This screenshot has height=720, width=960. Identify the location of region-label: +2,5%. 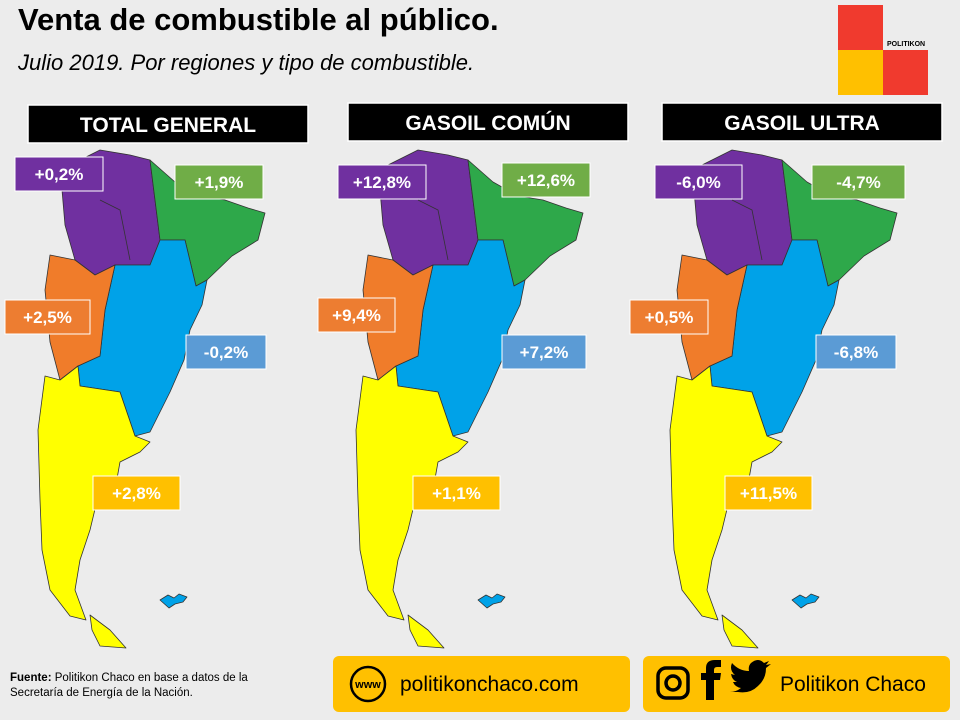
(47, 317).